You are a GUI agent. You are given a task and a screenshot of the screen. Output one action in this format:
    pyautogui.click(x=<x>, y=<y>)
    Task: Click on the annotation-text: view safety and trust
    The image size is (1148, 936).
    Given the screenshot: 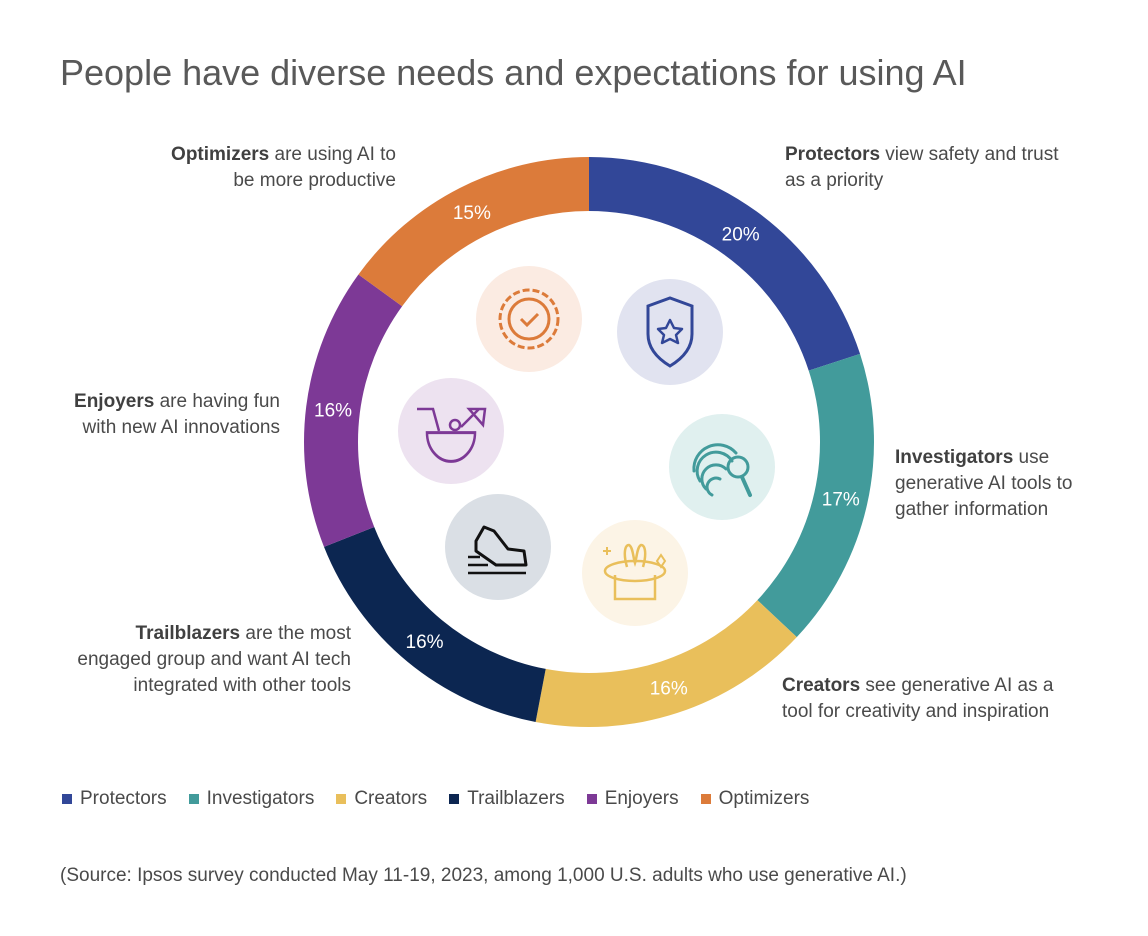 What is the action you would take?
    pyautogui.click(x=969, y=154)
    